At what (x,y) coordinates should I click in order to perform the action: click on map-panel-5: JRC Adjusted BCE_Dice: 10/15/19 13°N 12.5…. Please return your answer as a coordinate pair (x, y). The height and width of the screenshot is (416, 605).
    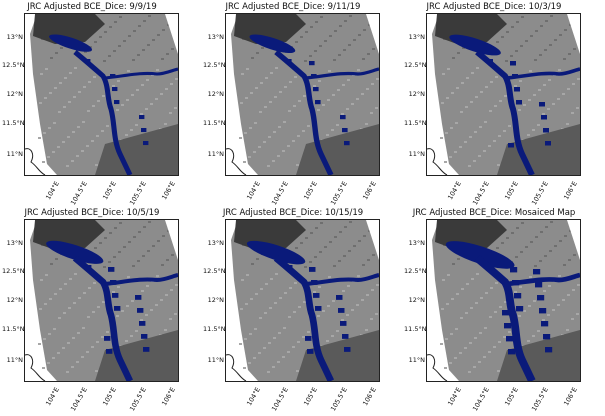
    Looking at the image, I should click on (293, 312).